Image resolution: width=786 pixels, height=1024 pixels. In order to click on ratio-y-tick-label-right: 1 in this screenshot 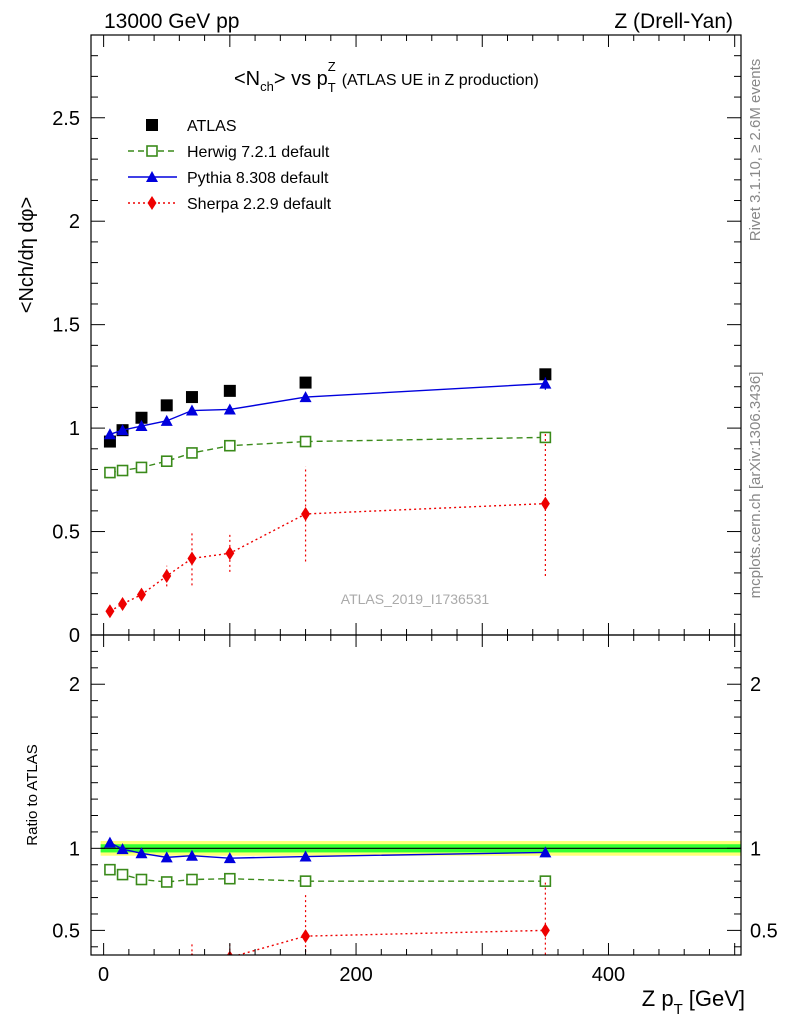, I will do `click(755, 849)`.